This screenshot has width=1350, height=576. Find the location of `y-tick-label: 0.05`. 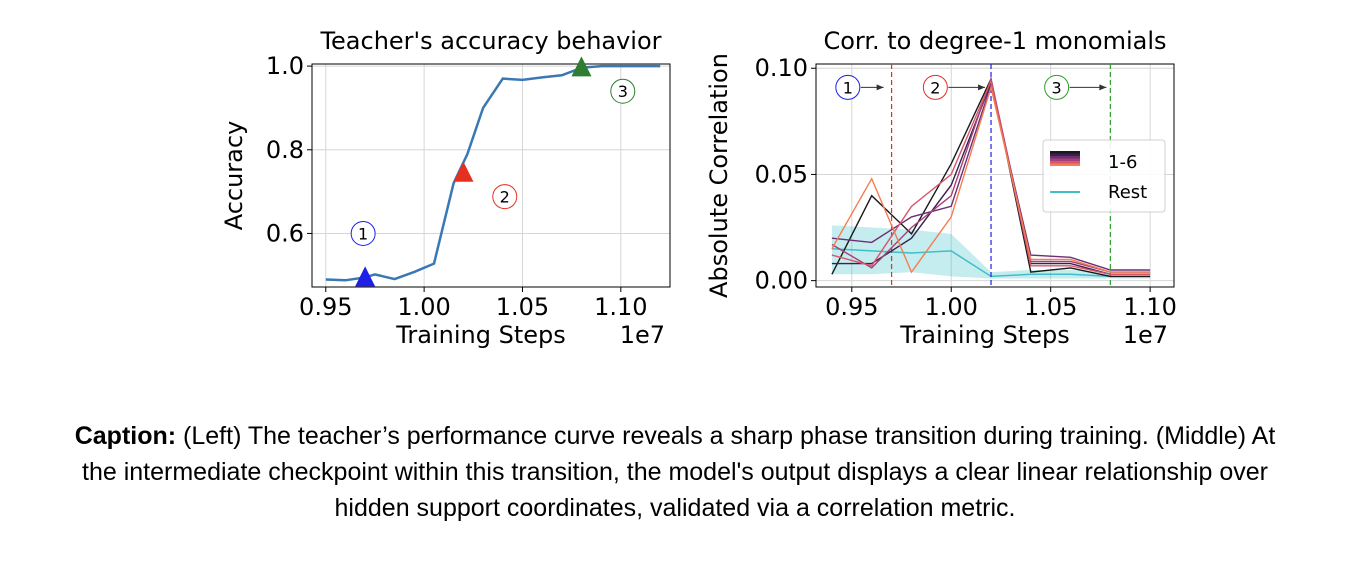

y-tick-label: 0.05 is located at coordinates (781, 174).